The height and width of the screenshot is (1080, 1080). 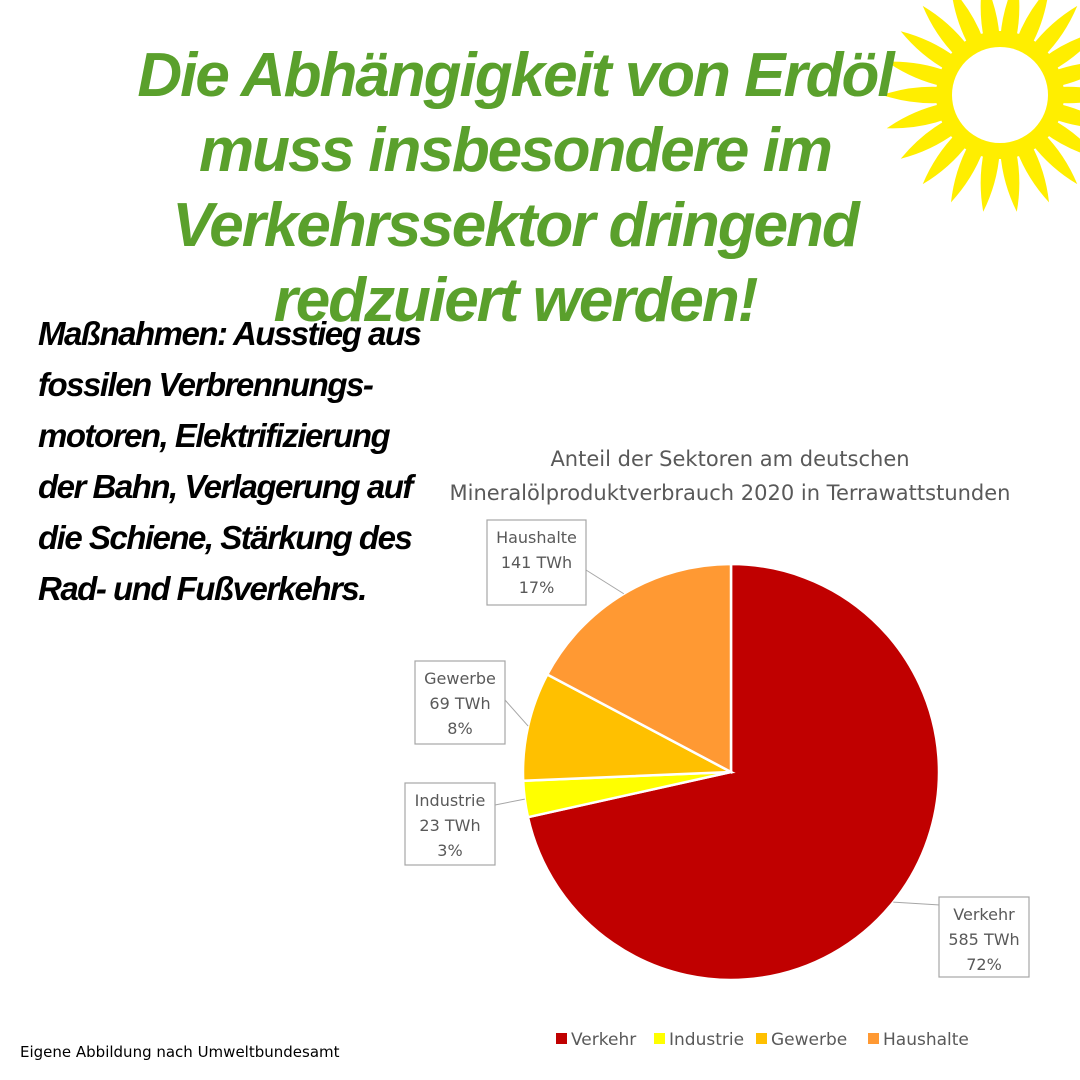 I want to click on data-label-value: 69 TWh, so click(x=459, y=703).